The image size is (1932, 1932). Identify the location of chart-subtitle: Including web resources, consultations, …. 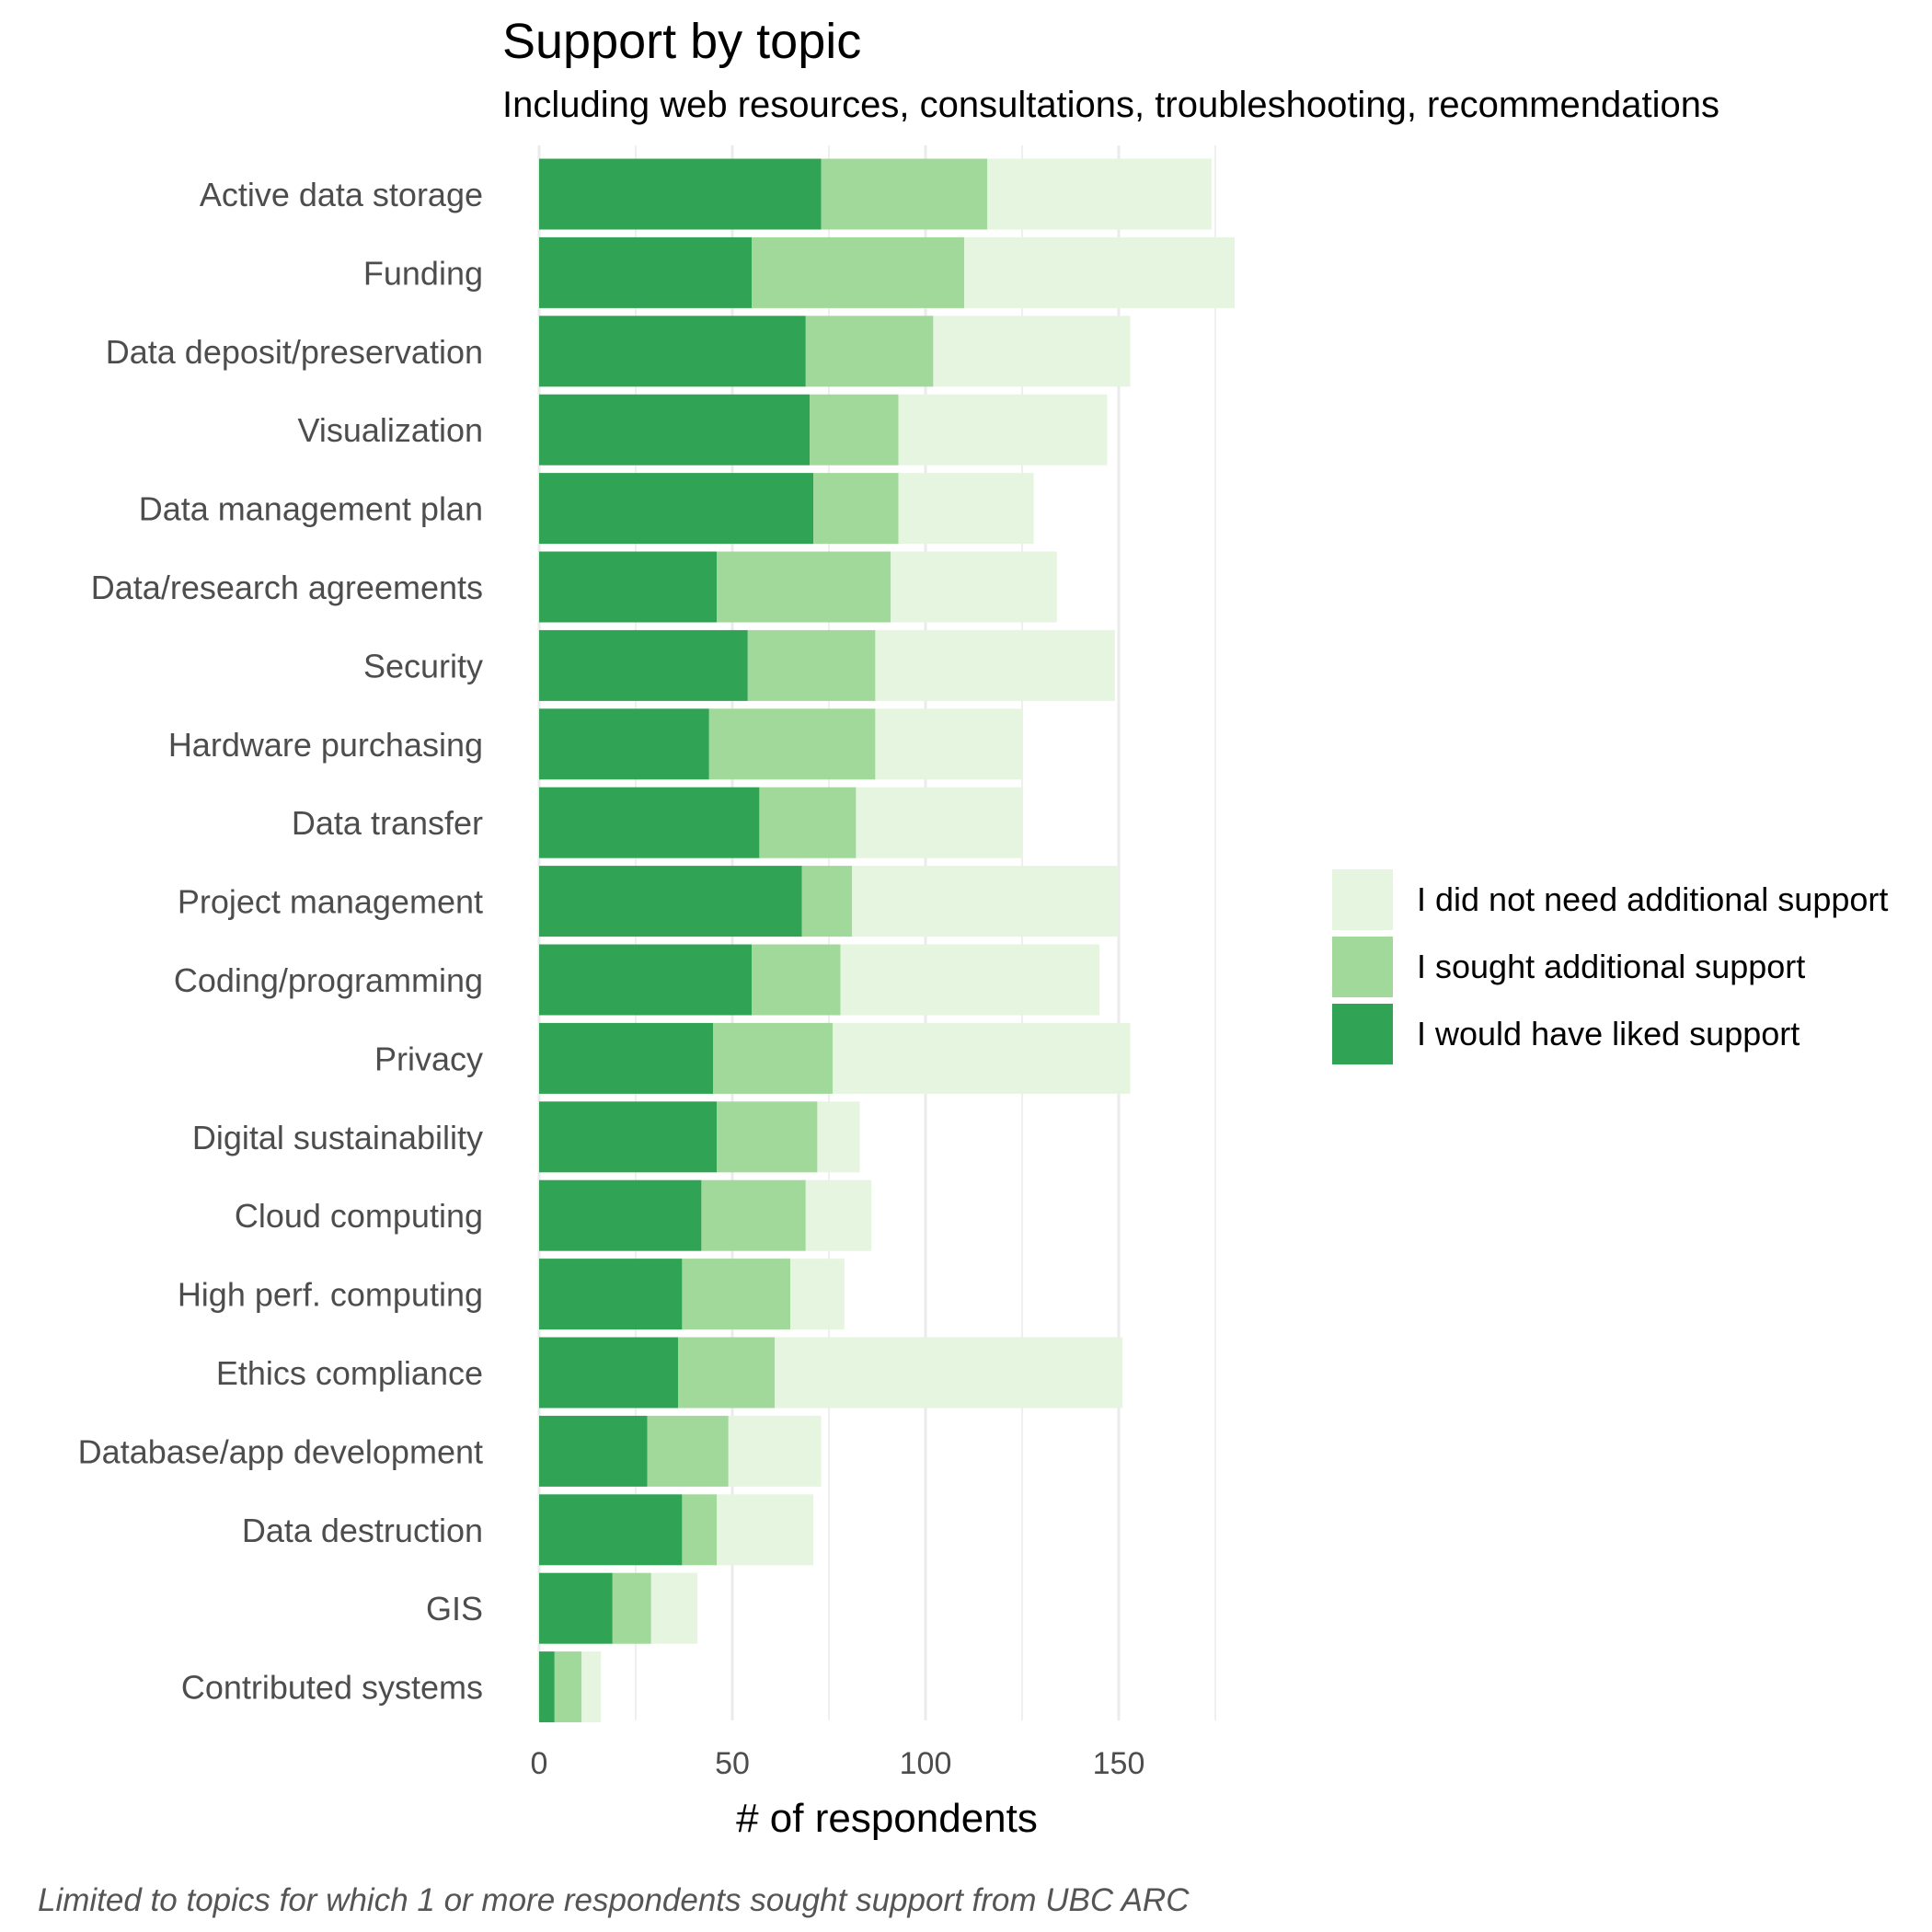
(1110, 105).